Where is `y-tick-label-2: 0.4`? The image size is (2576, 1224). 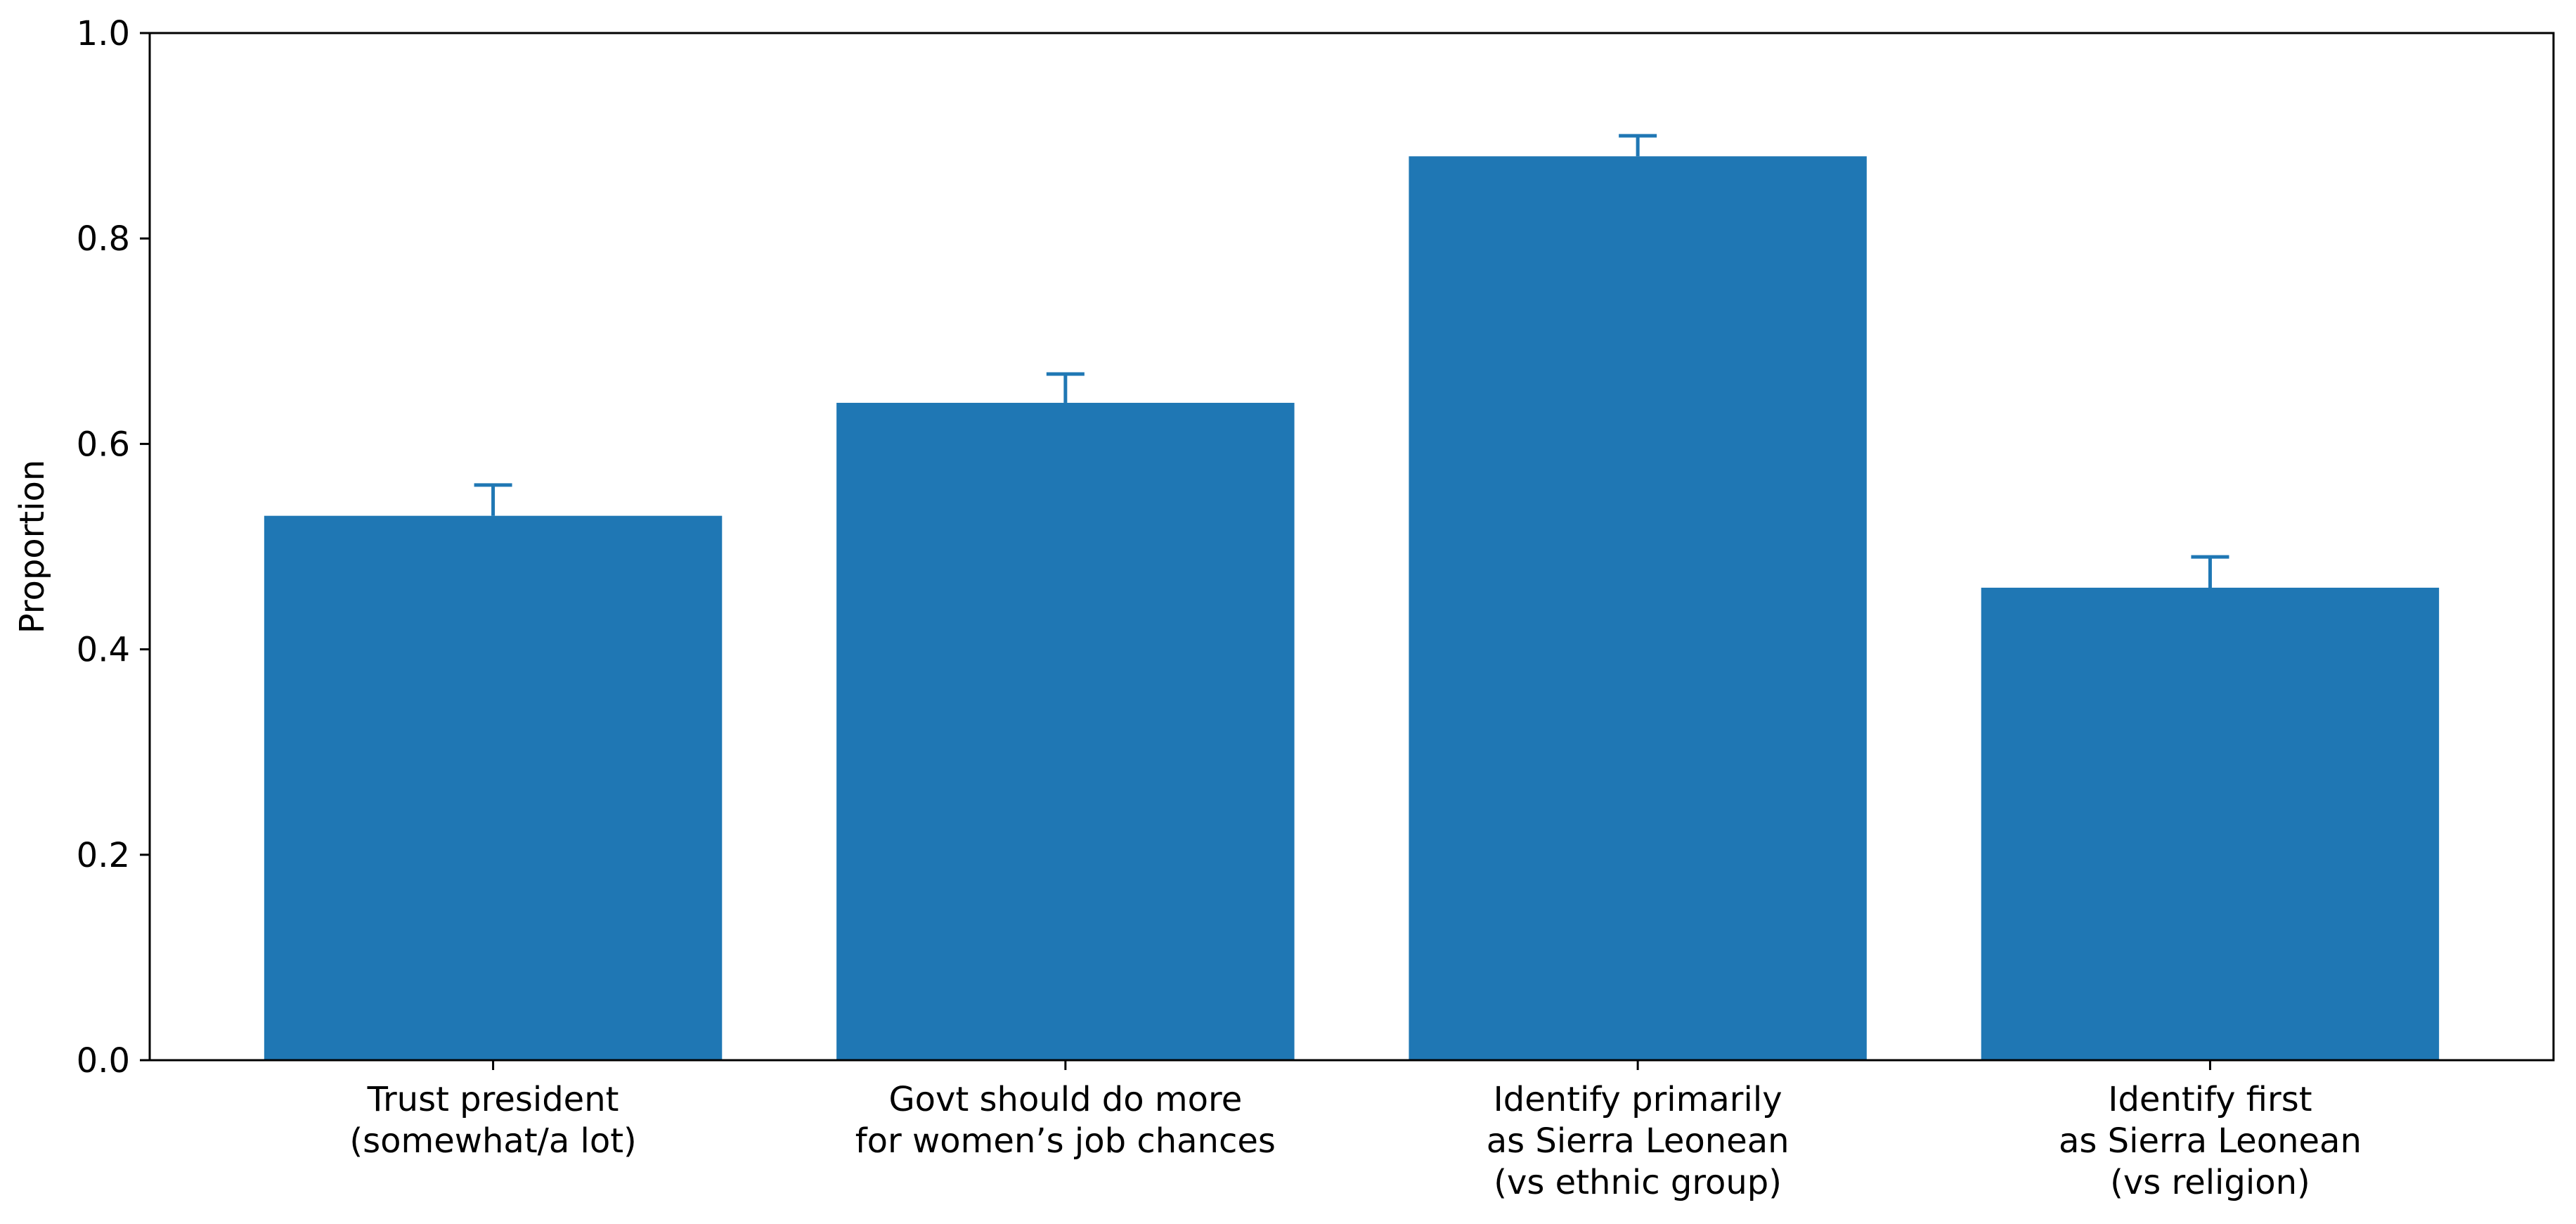
y-tick-label-2: 0.4 is located at coordinates (103, 650).